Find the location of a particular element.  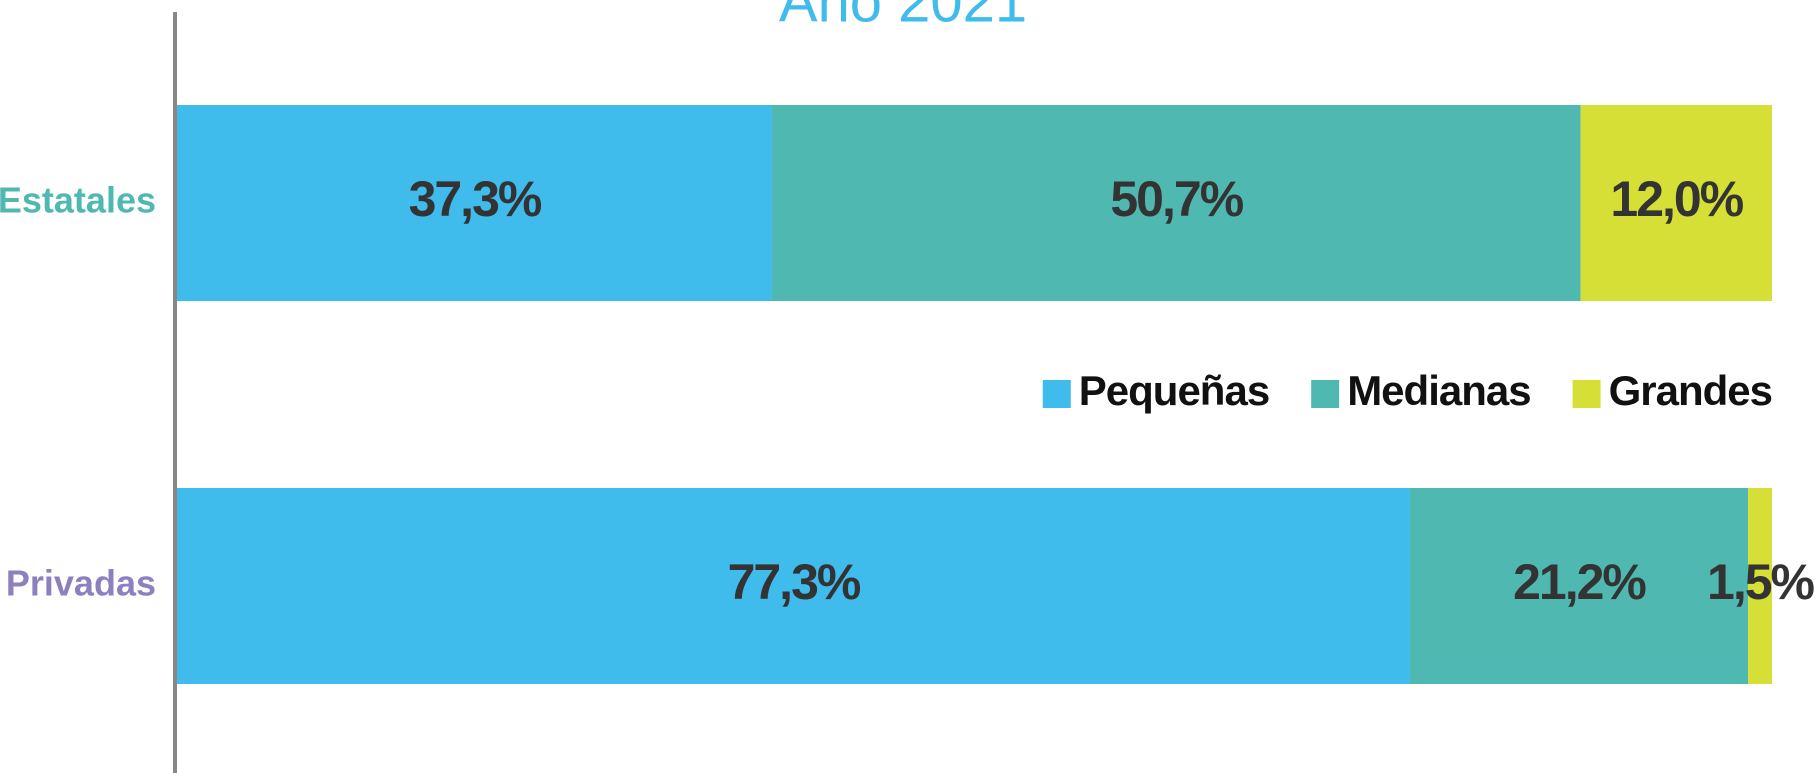

value-label: 1,5% is located at coordinates (1761, 582).